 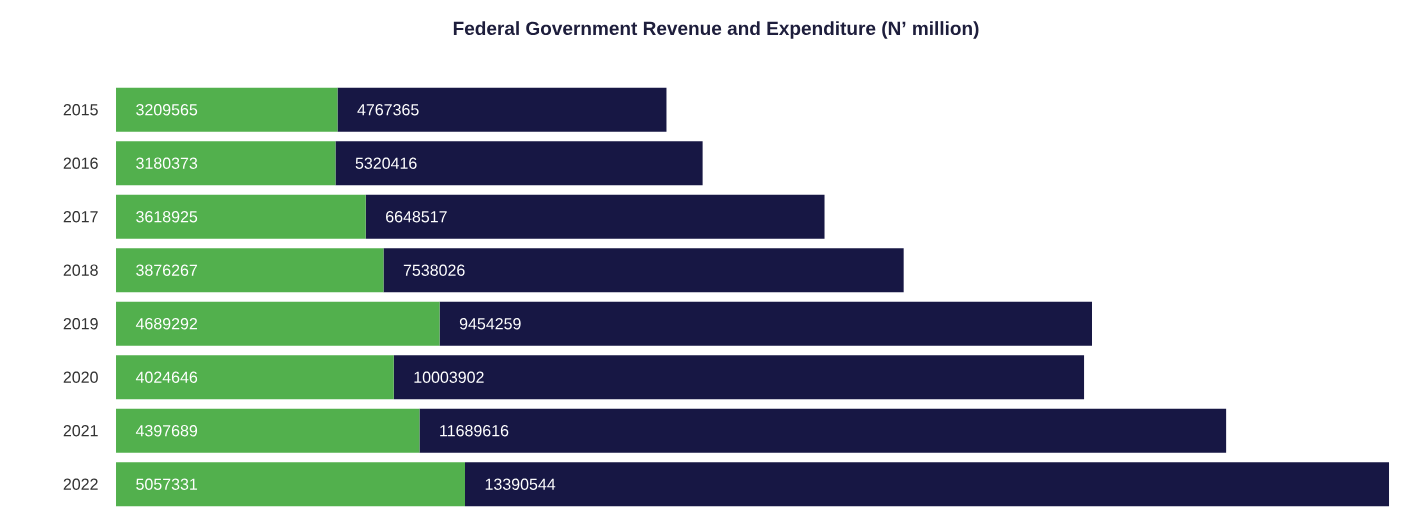 I want to click on y-tick-label: 2021, so click(x=80, y=431).